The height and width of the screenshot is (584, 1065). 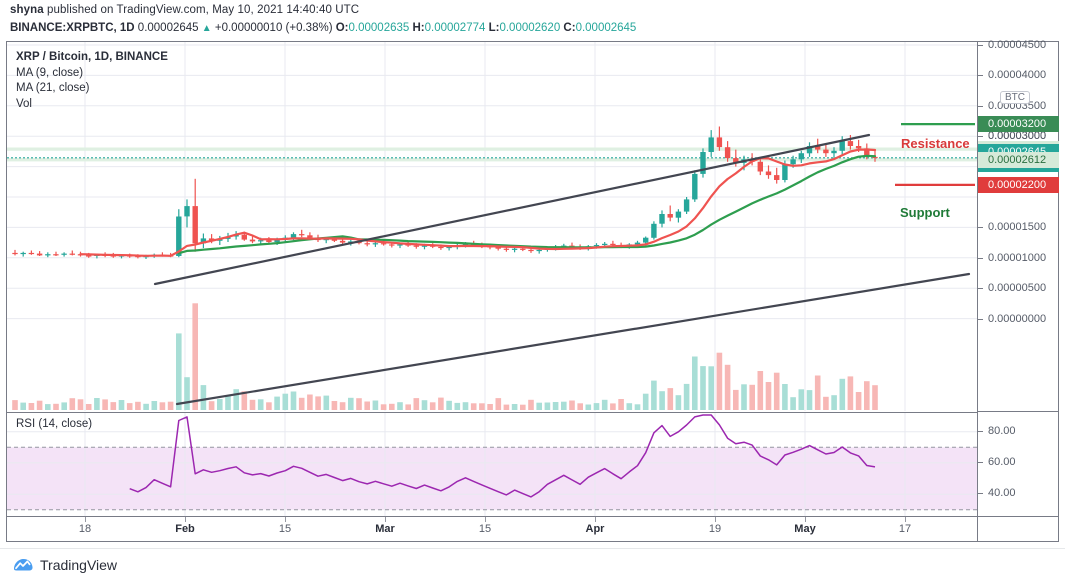 What do you see at coordinates (168, 28) in the screenshot?
I see `last-price: 0.00002645` at bounding box center [168, 28].